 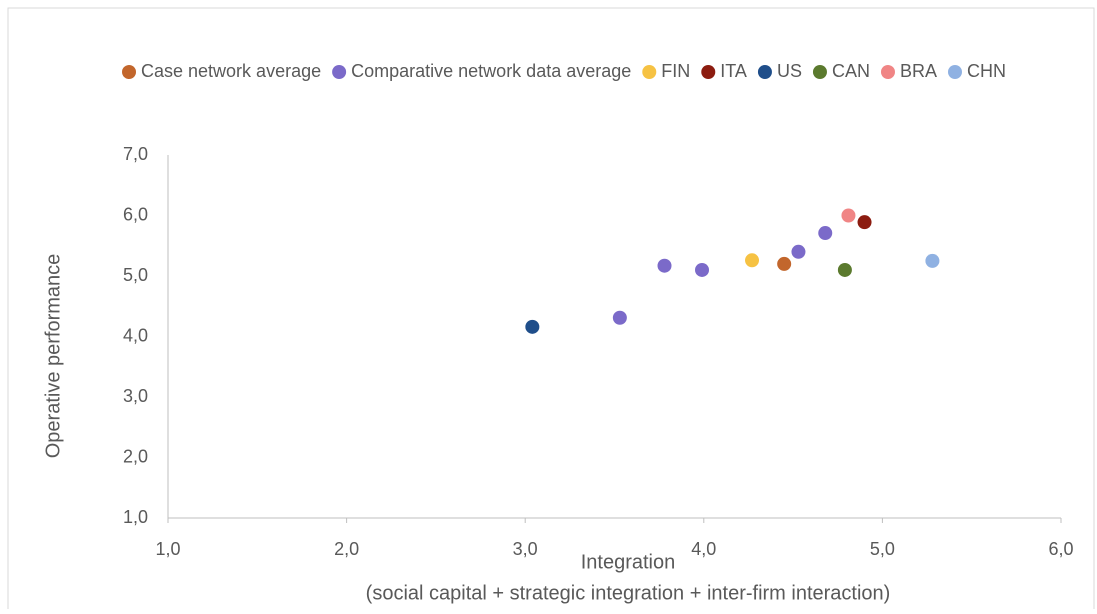 What do you see at coordinates (851, 71) in the screenshot?
I see `legend-label: CAN` at bounding box center [851, 71].